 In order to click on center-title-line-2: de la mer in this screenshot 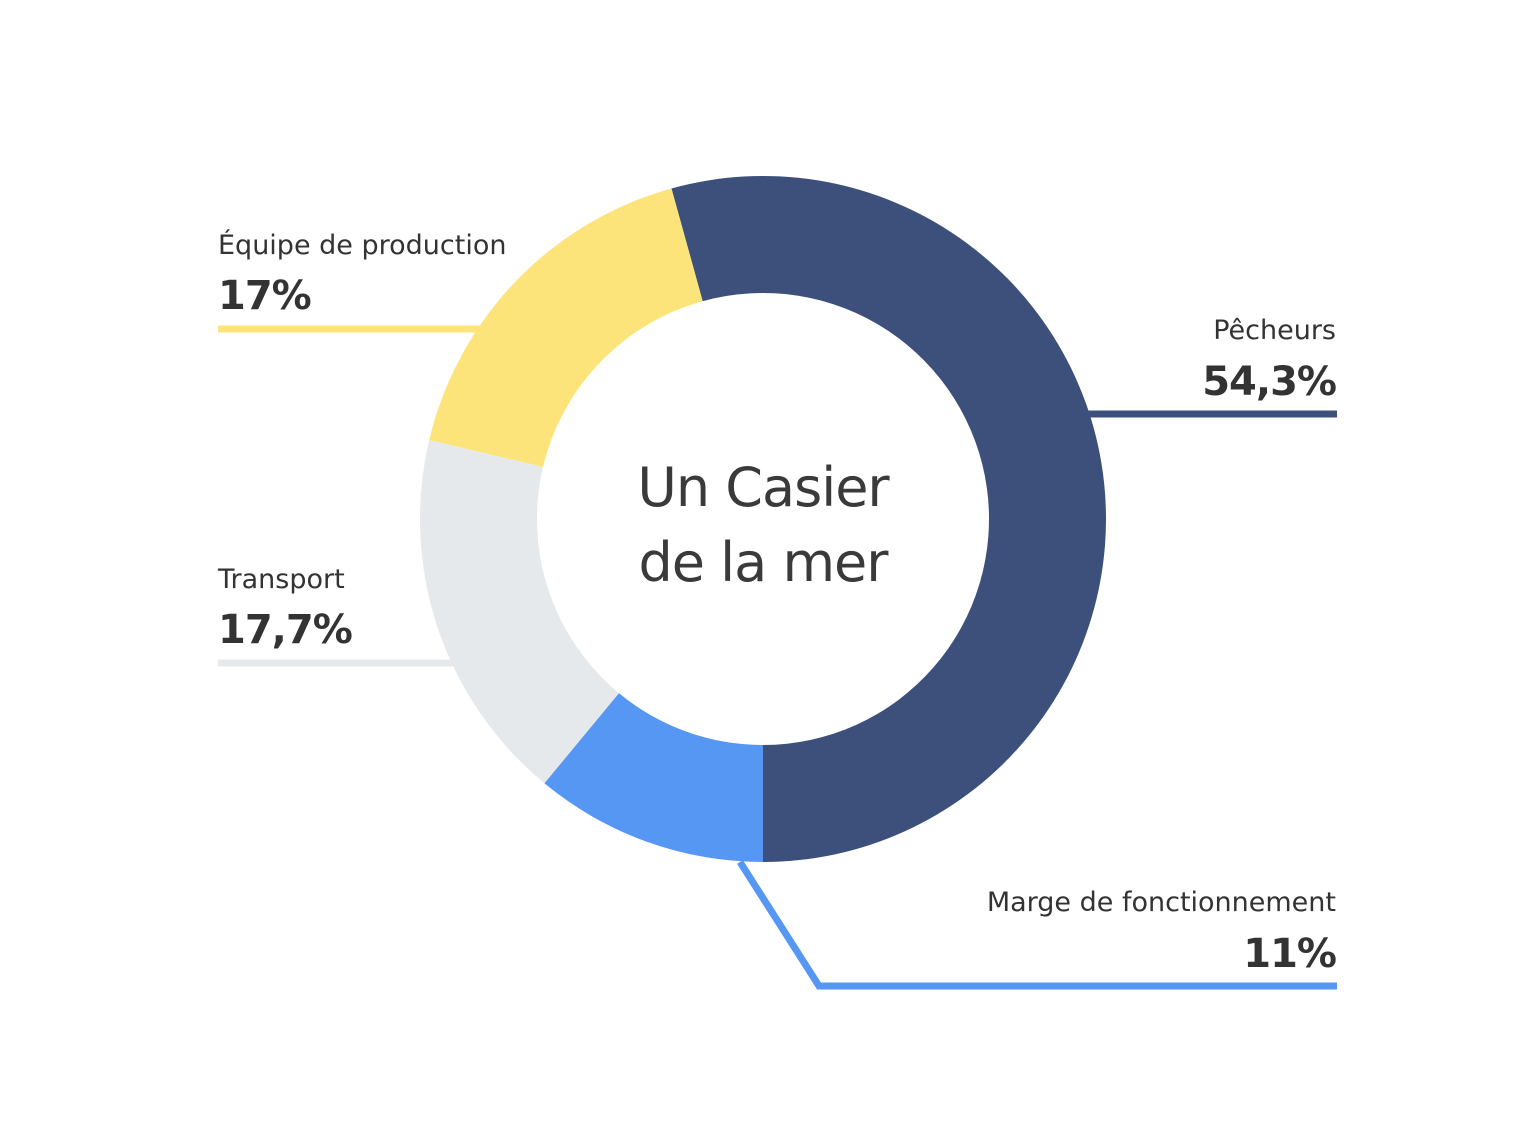, I will do `click(764, 562)`.